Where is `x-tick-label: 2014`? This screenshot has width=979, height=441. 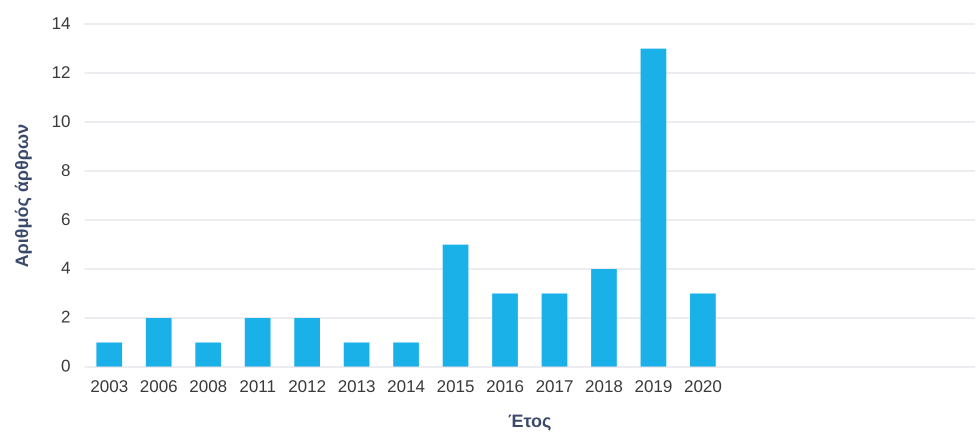
x-tick-label: 2014 is located at coordinates (406, 386).